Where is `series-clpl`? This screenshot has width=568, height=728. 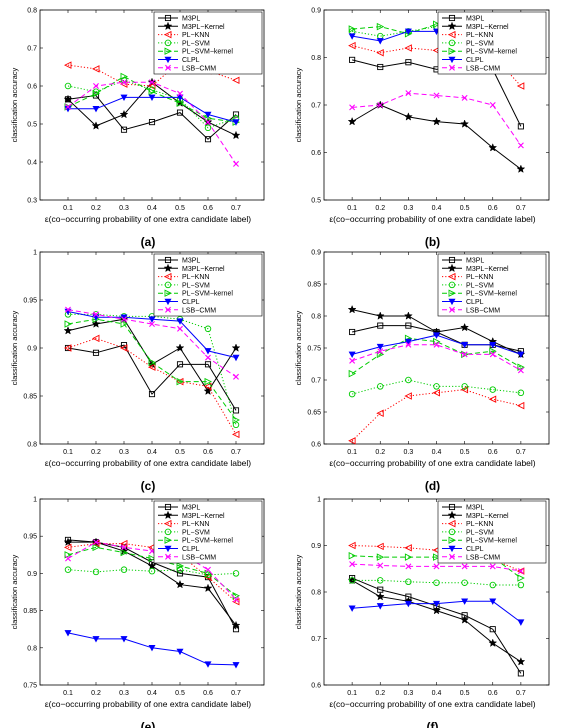
series-clpl is located at coordinates (152, 335).